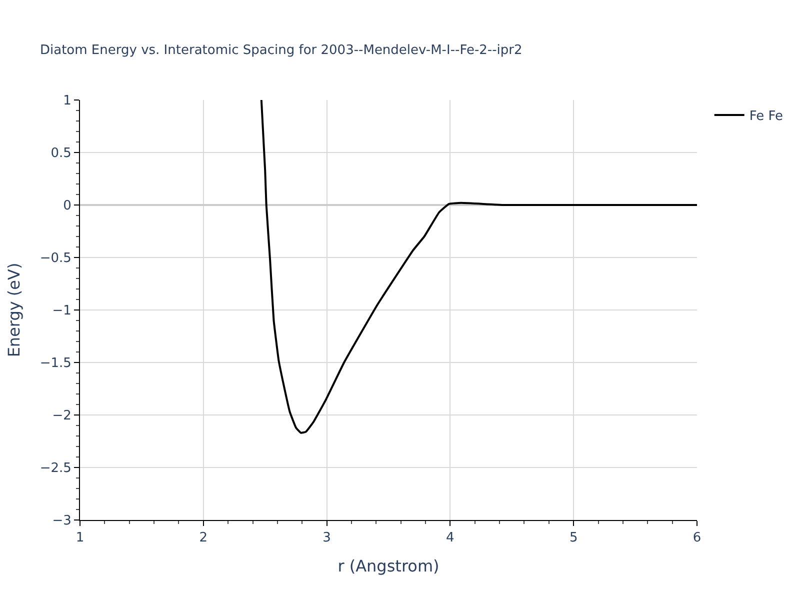  What do you see at coordinates (62, 311) in the screenshot?
I see `y-tick-label: −1` at bounding box center [62, 311].